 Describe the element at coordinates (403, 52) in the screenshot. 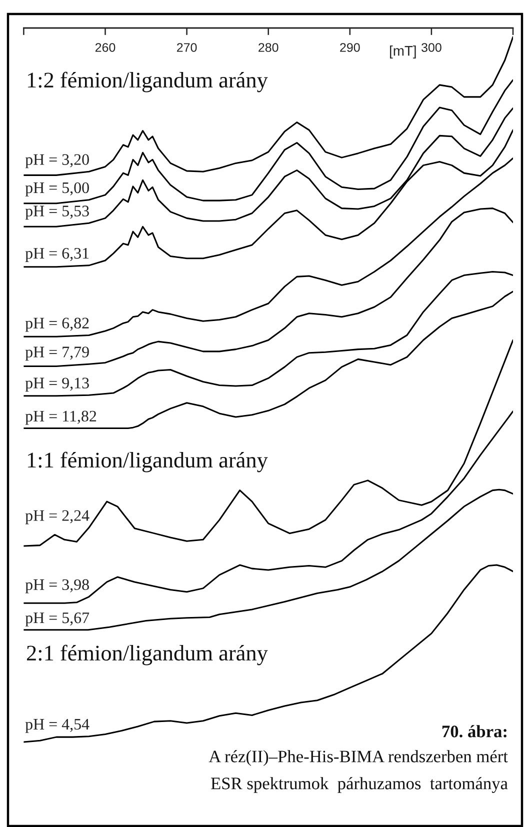

I see `x-axis-title: [mT]` at that location.